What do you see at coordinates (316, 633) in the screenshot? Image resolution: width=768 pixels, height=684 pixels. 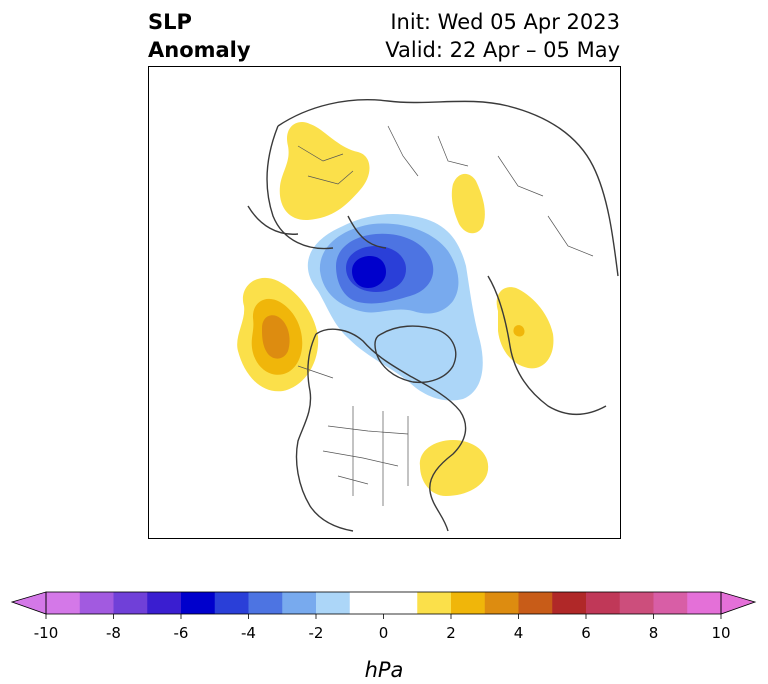 I see `colorbar-tick-label: -2` at bounding box center [316, 633].